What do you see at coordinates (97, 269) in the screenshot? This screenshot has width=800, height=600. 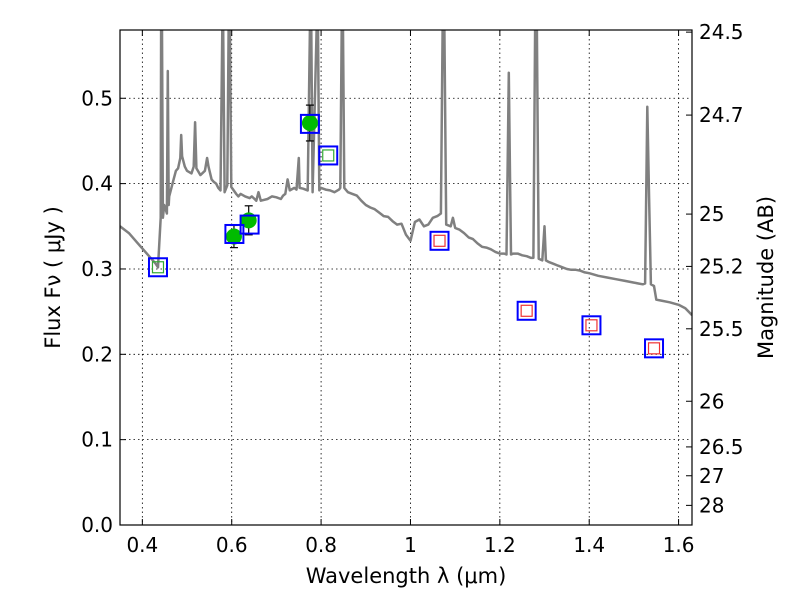 I see `y-tick-label: 0.3` at bounding box center [97, 269].